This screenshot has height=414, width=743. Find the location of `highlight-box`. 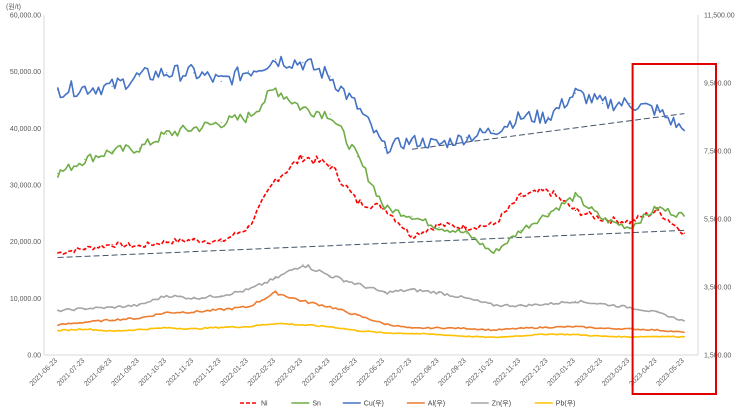

highlight-box is located at coordinates (674, 229).